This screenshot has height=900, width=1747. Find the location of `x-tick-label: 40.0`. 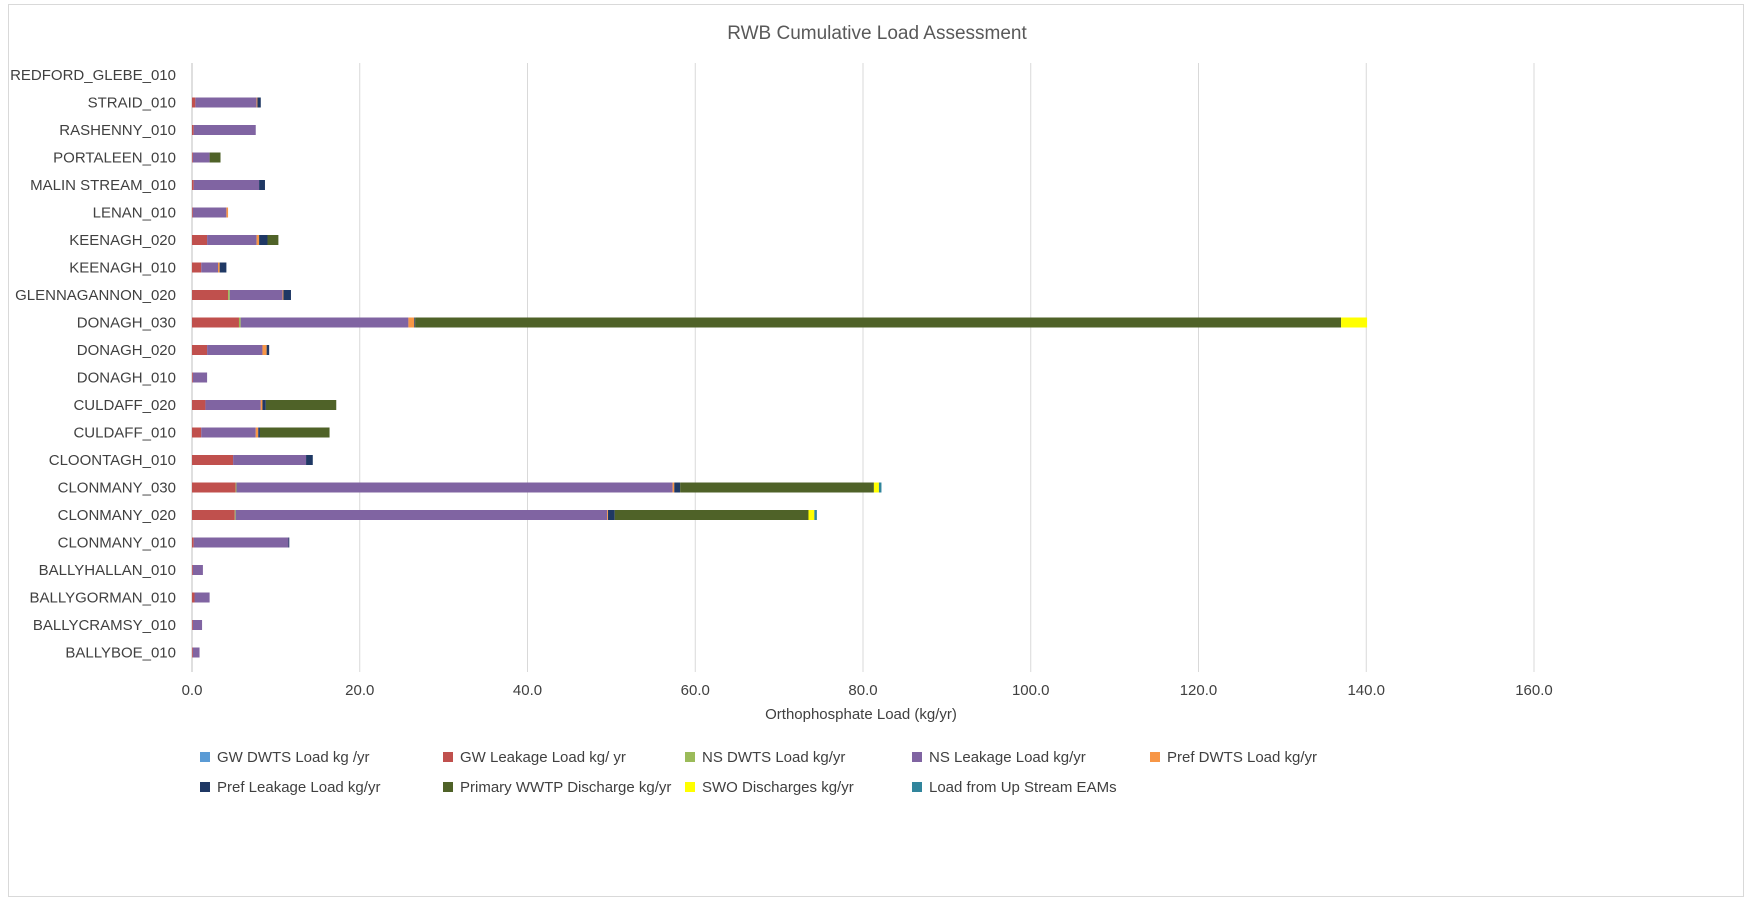

x-tick-label: 40.0 is located at coordinates (527, 690).